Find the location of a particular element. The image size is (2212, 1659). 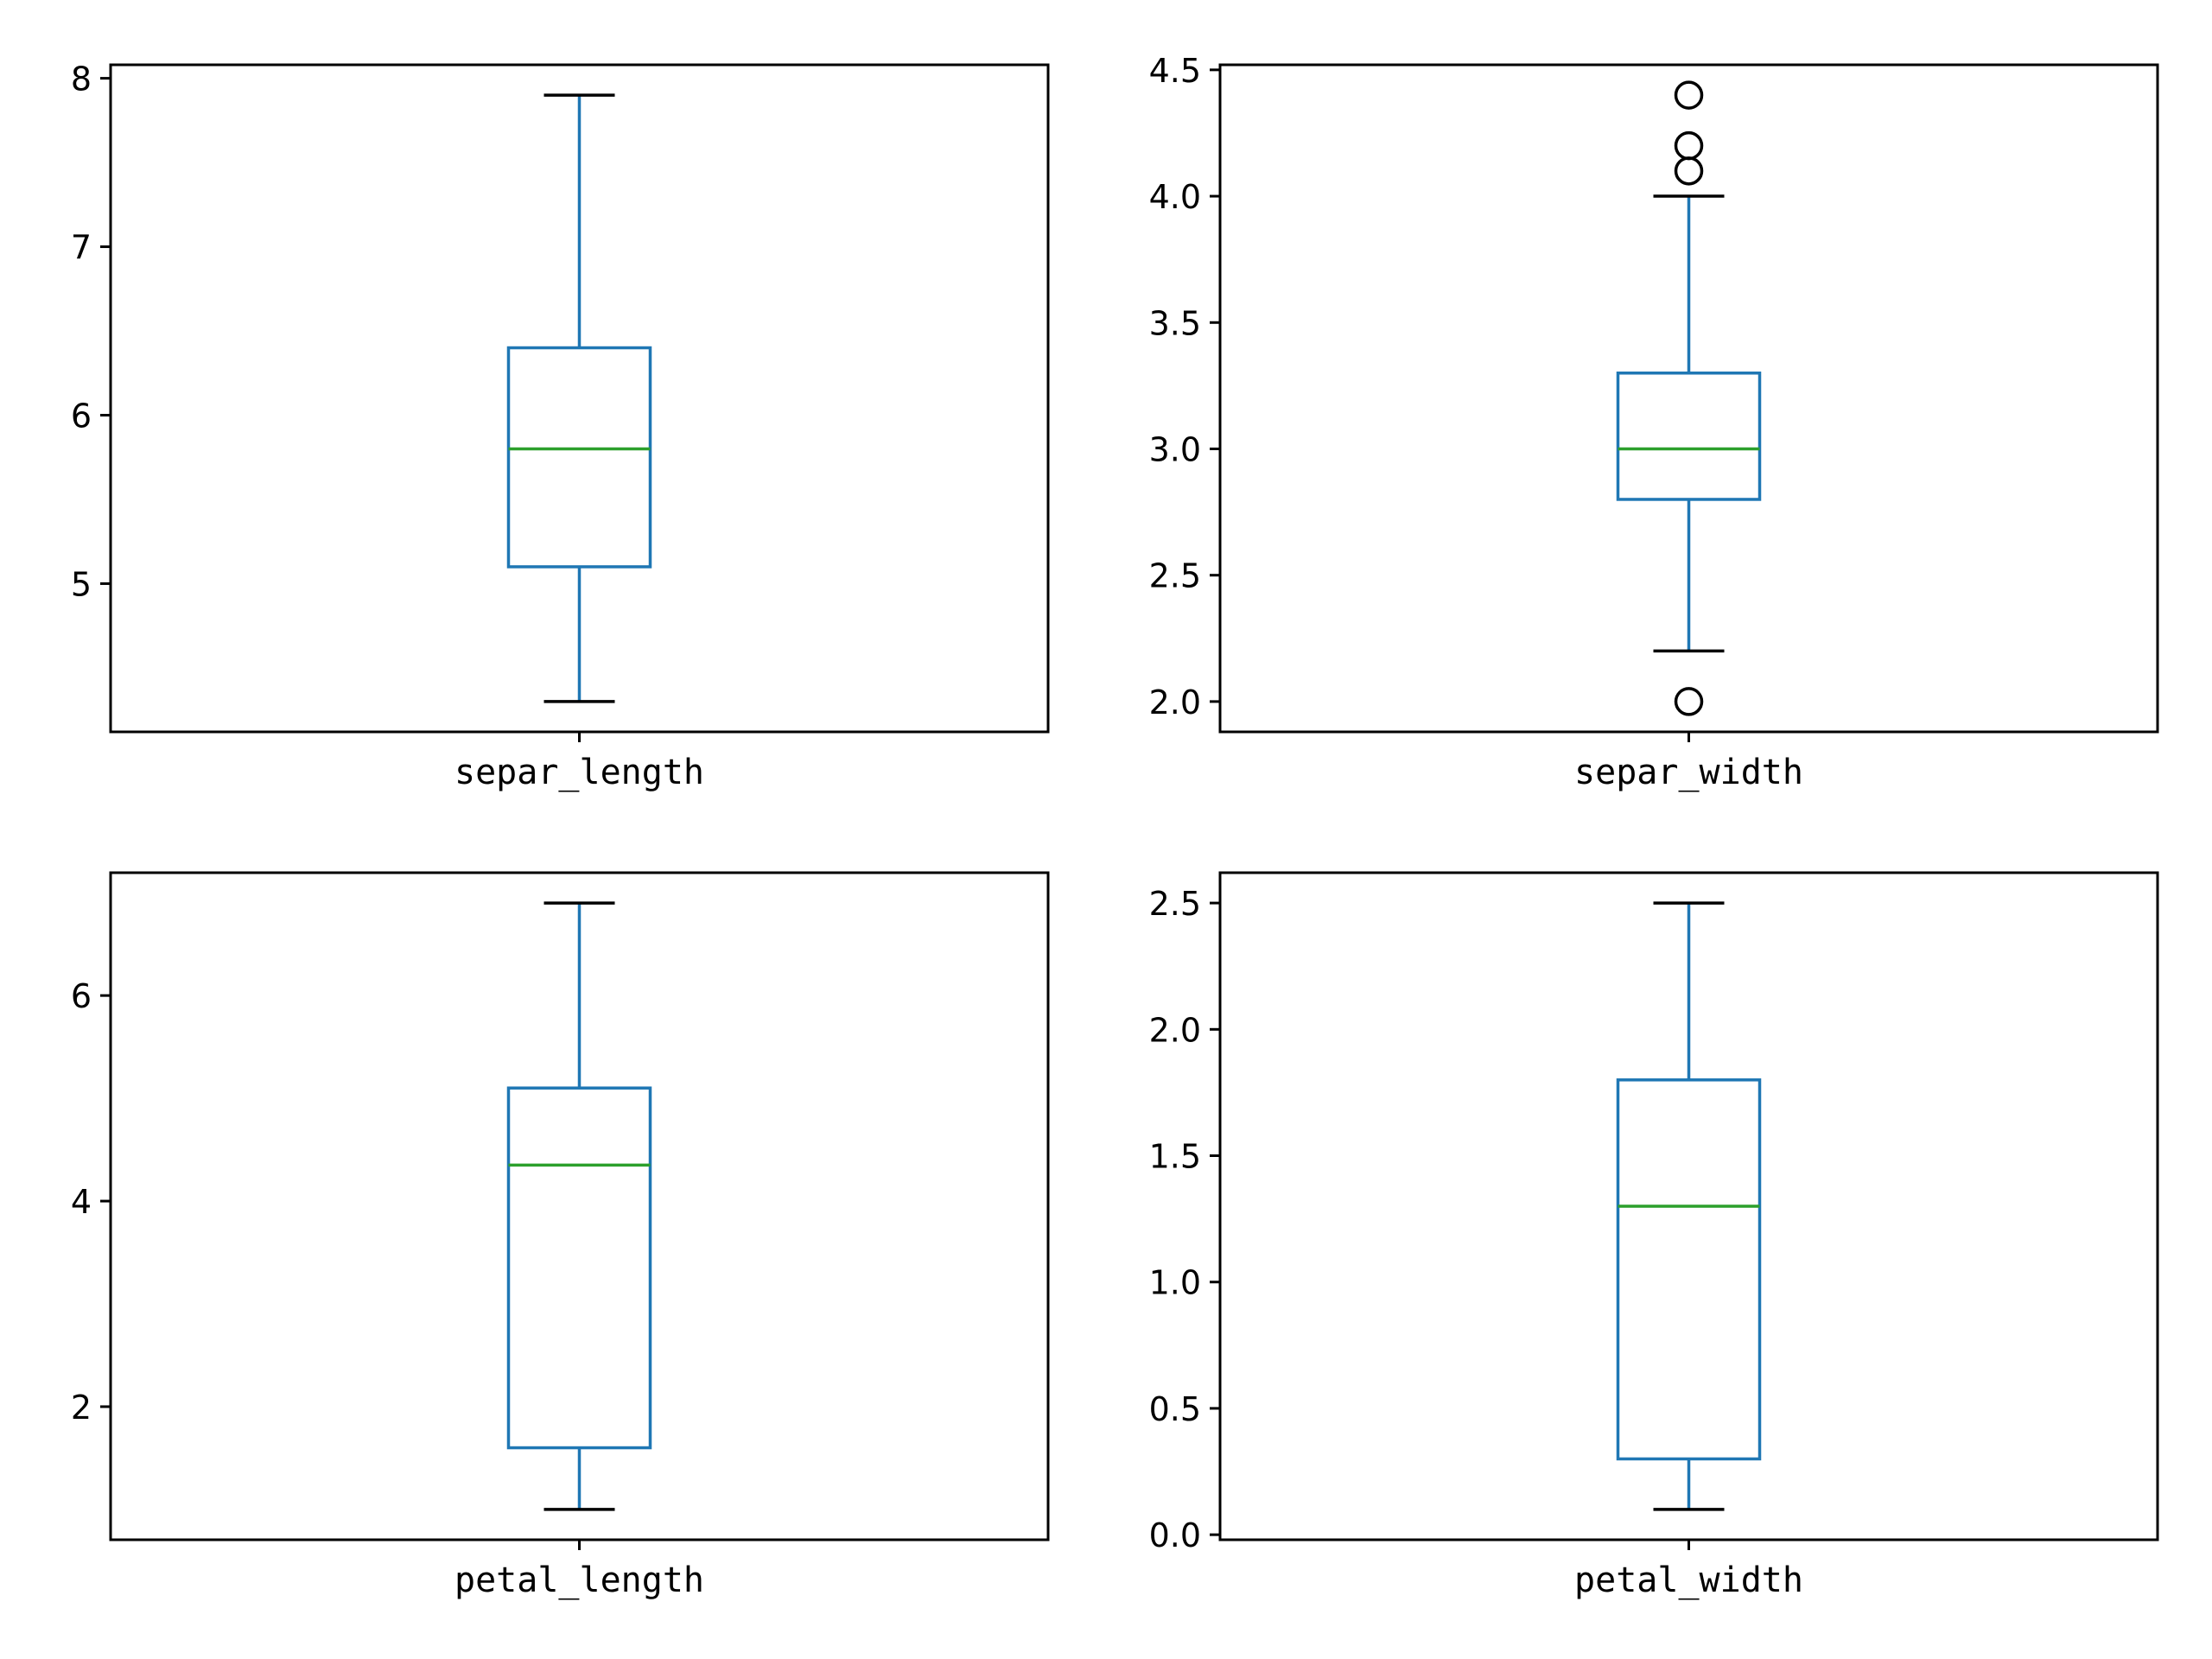

y-tick-label: 0.0 is located at coordinates (1175, 1535).